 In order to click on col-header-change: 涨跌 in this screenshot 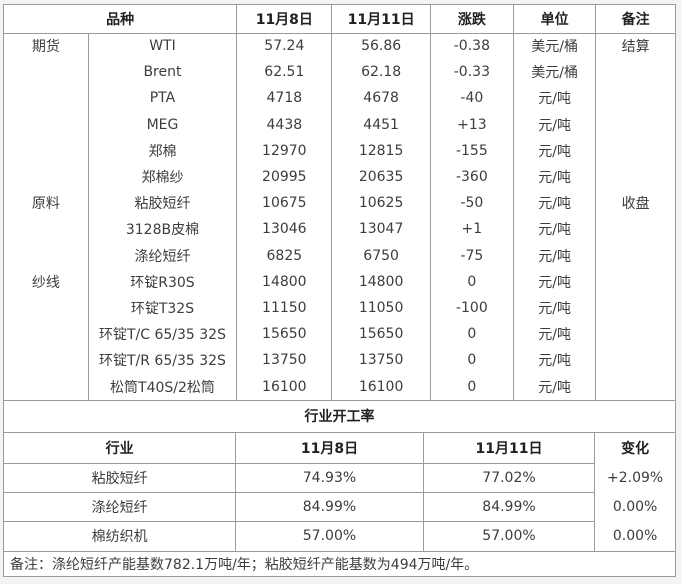, I will do `click(472, 19)`.